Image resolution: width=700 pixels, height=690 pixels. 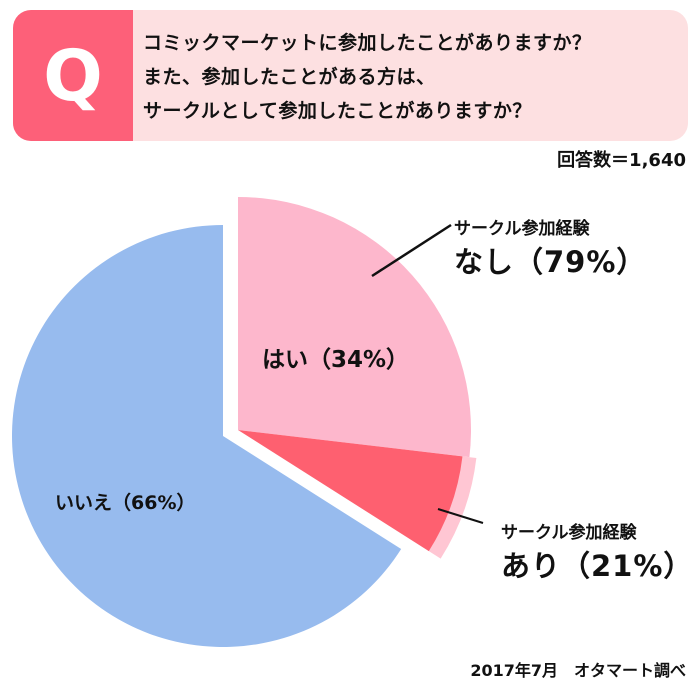 What do you see at coordinates (289, 77) in the screenshot?
I see `question-line-2: また、参加したことがある方は、` at bounding box center [289, 77].